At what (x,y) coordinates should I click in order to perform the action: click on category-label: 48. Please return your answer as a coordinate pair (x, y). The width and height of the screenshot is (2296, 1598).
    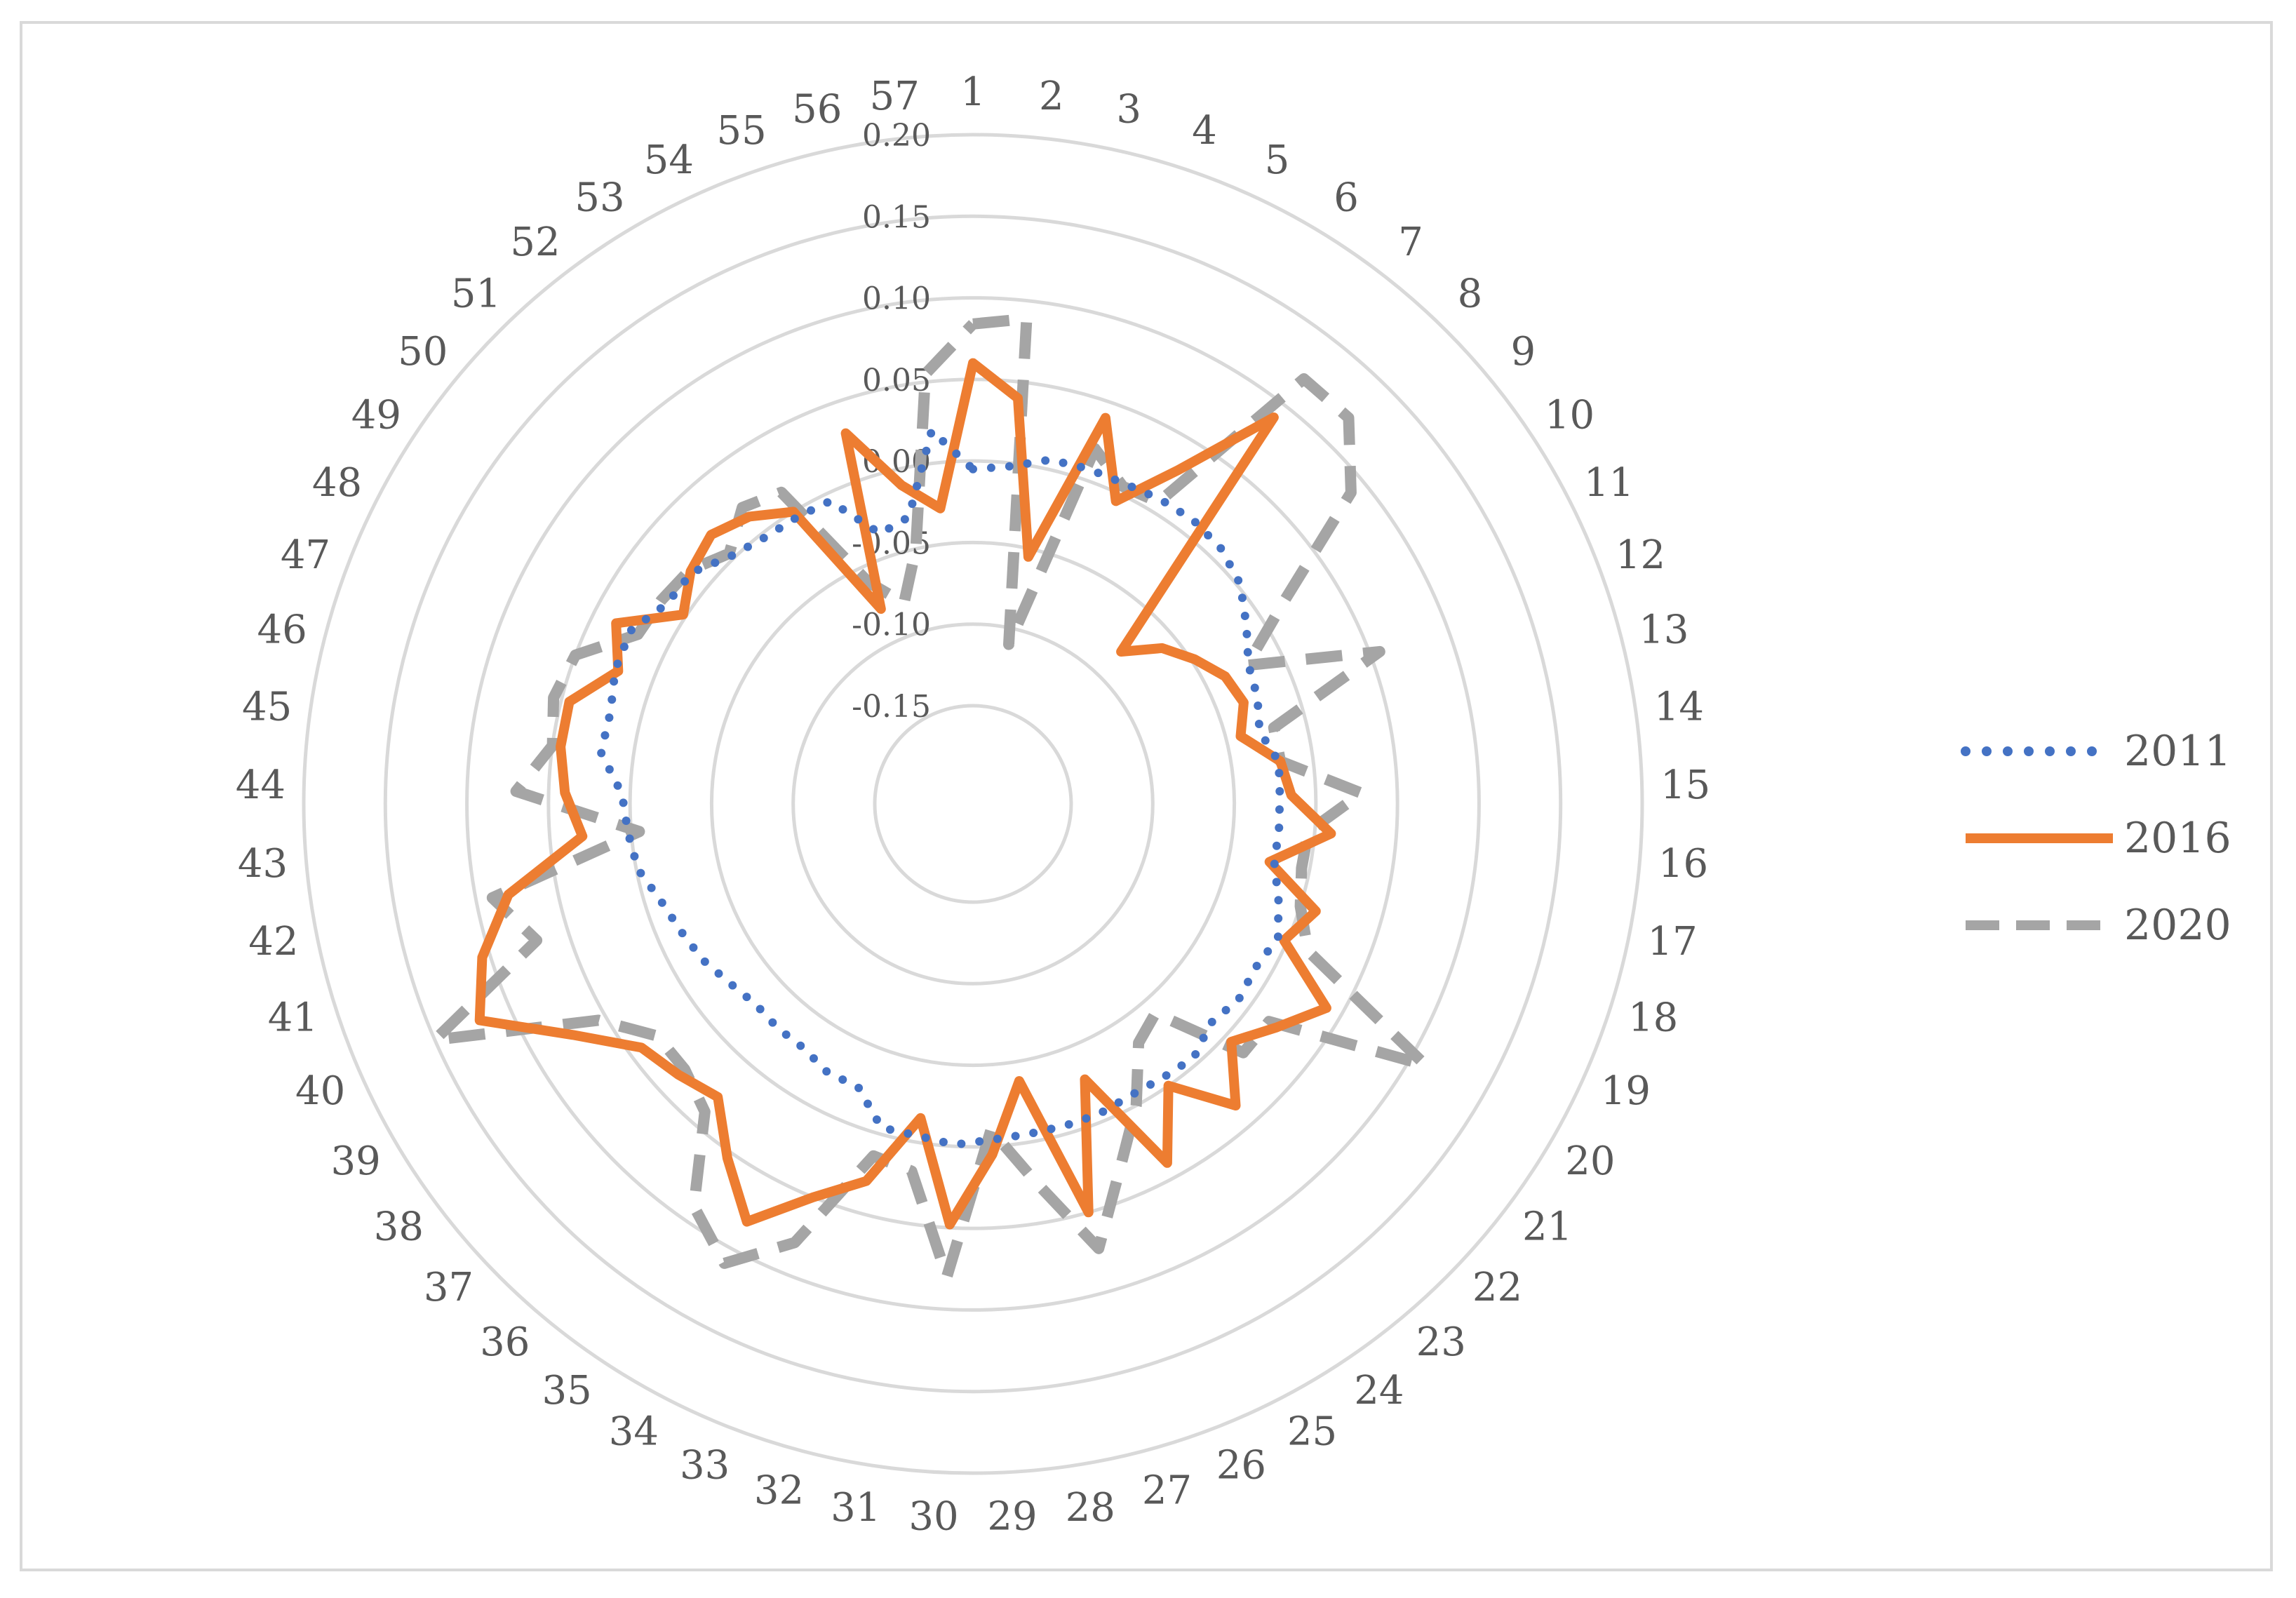
    Looking at the image, I should click on (337, 483).